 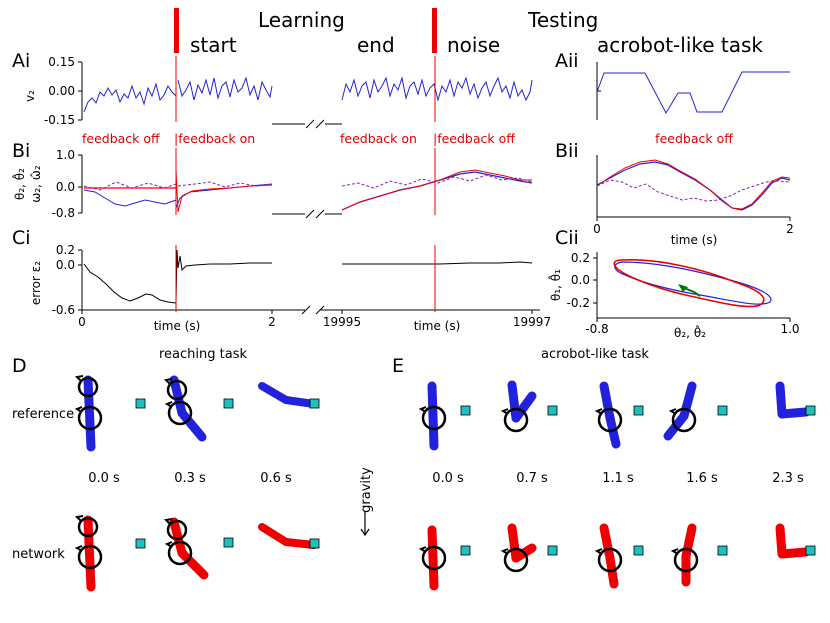 What do you see at coordinates (223, 276) in the screenshot?
I see `ci-error-after` at bounding box center [223, 276].